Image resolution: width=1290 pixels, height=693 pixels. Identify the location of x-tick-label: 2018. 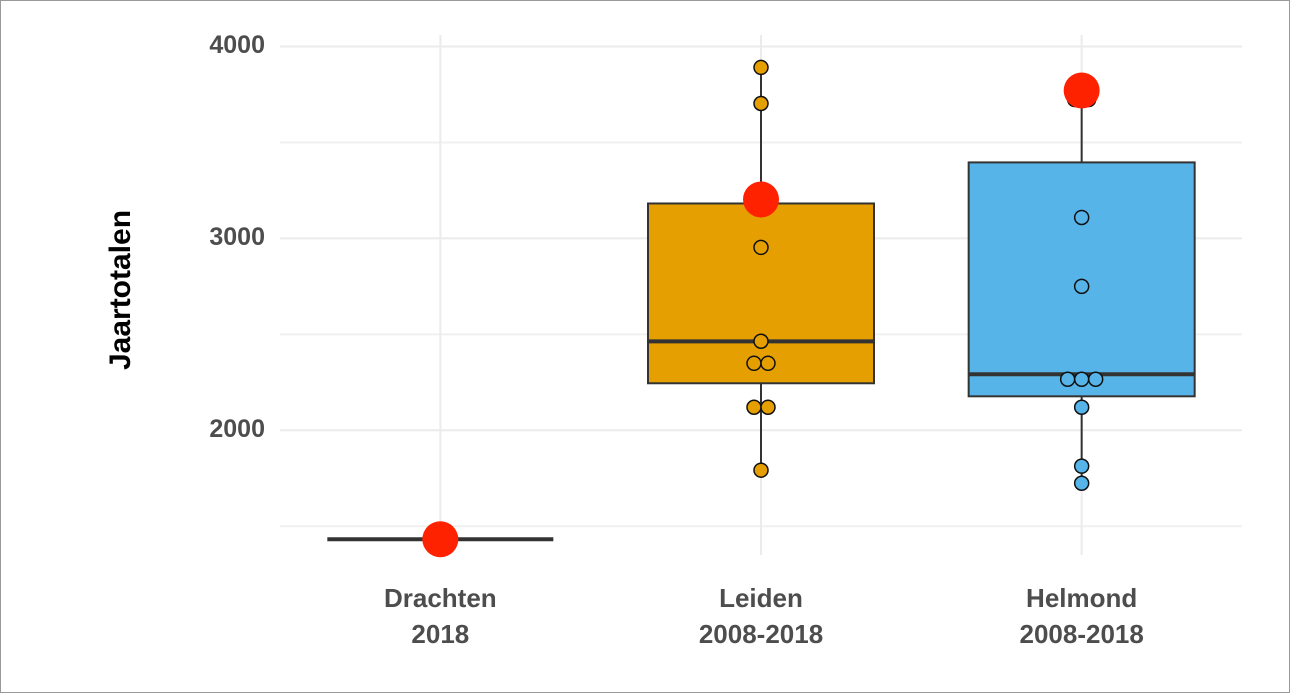
(440, 634).